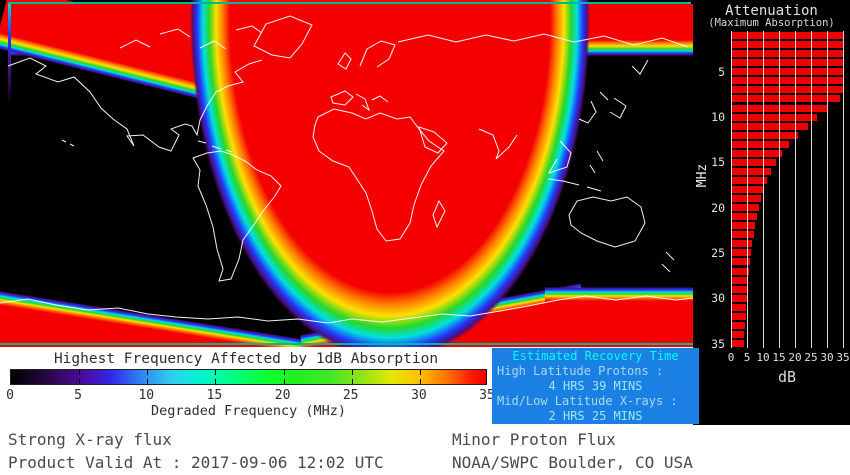 The image size is (850, 475). I want to click on recovery-high-lat-value: 4 HRS 39 MINS, so click(595, 386).